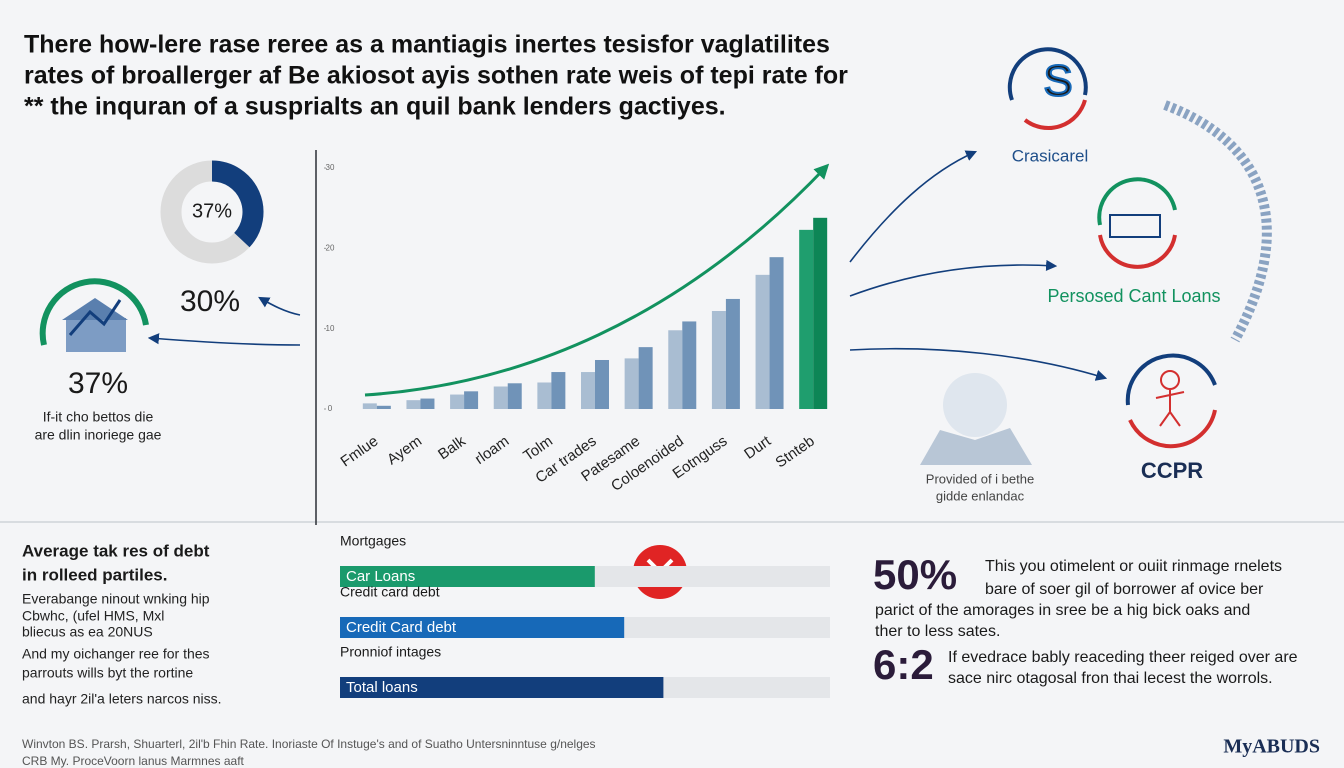 The height and width of the screenshot is (768, 1344). What do you see at coordinates (212, 211) in the screenshot?
I see `donut-label: 37%` at bounding box center [212, 211].